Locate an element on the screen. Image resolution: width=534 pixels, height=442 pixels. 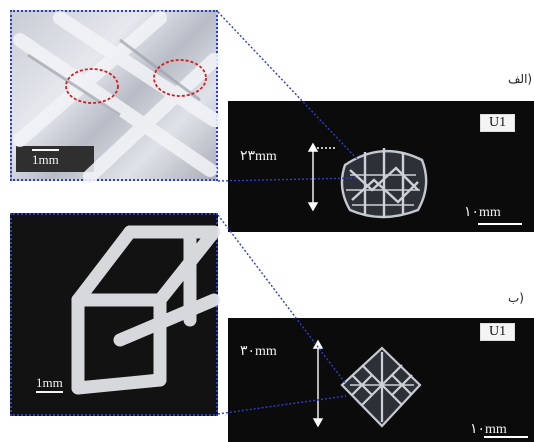
panel-a-height-arrow is located at coordinates (322, 177).